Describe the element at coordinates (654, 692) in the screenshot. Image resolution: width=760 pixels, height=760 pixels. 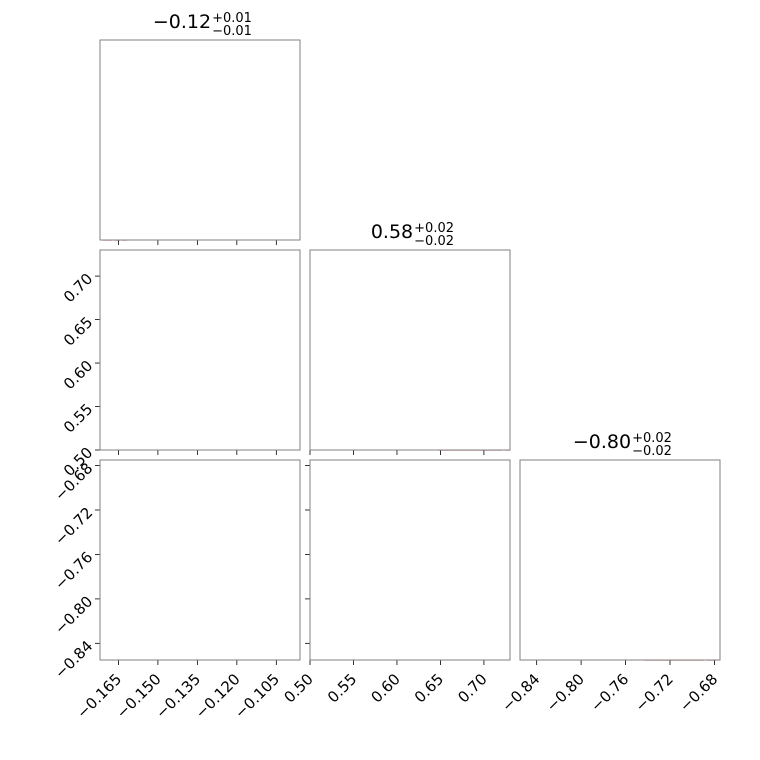
I see `x-tick-label: −0.72` at that location.